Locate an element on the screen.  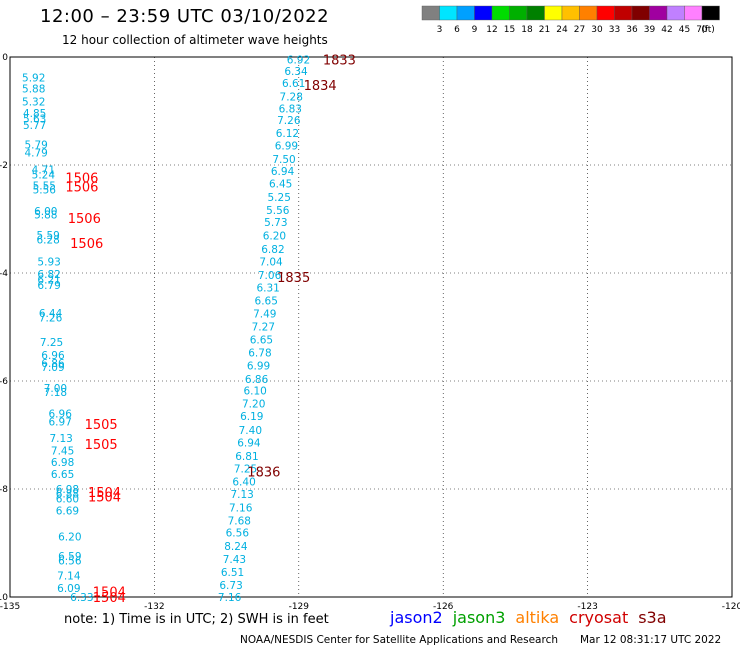
generated-timestamp: Mar 12 08:31:17 UTC 2022 is located at coordinates (651, 640).